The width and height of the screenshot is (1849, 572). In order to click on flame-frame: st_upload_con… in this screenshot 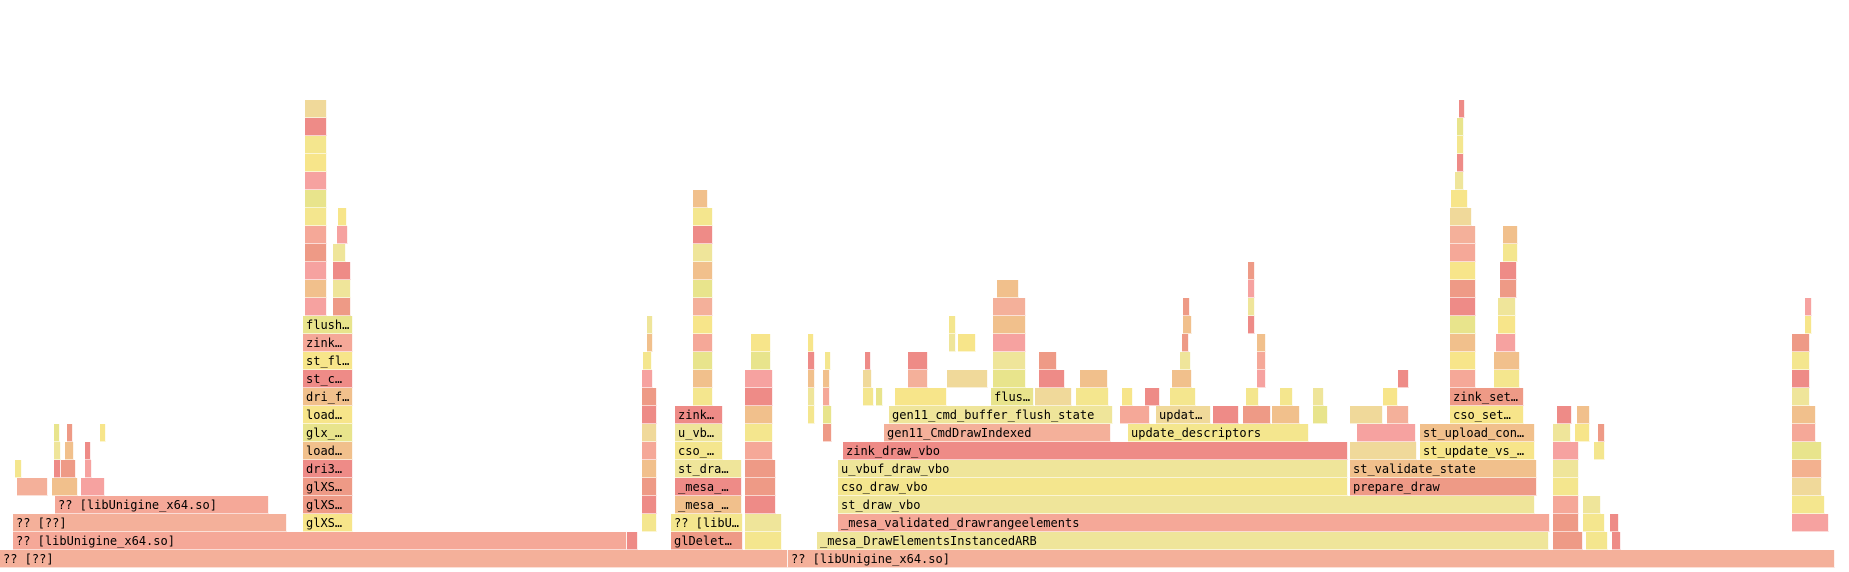, I will do `click(1477, 433)`.